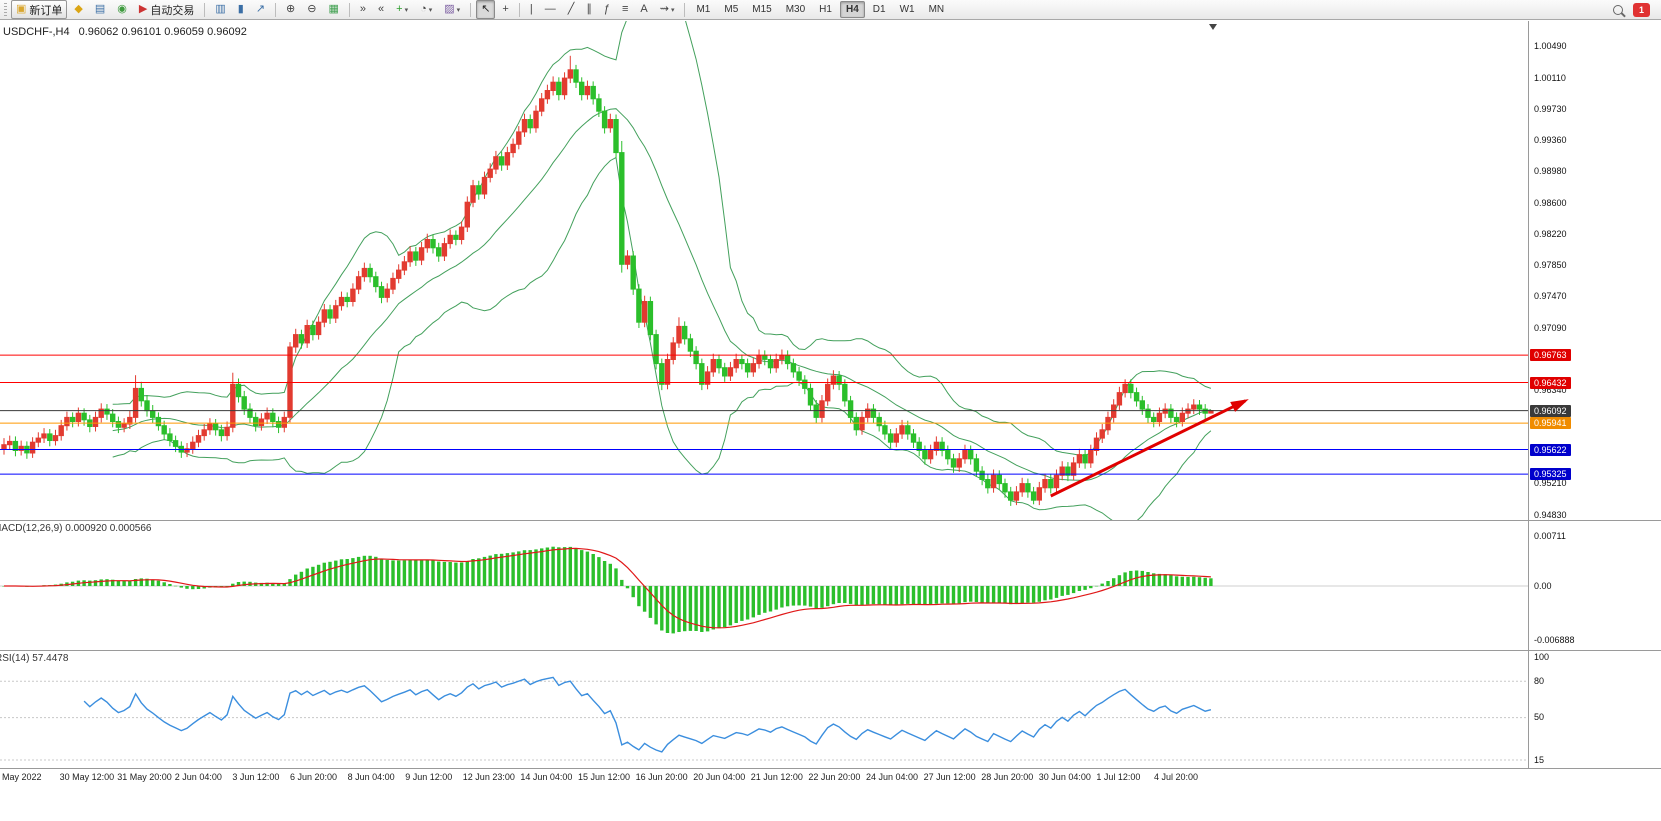 The width and height of the screenshot is (1661, 821). I want to click on fibonacci-button: ƒ, so click(607, 9).